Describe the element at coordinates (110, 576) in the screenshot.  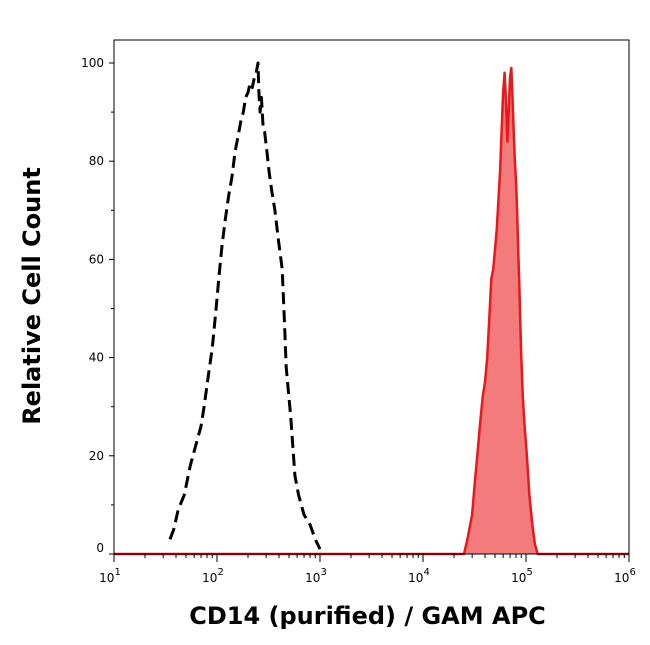
I see `x-tick-label: 10¹` at that location.